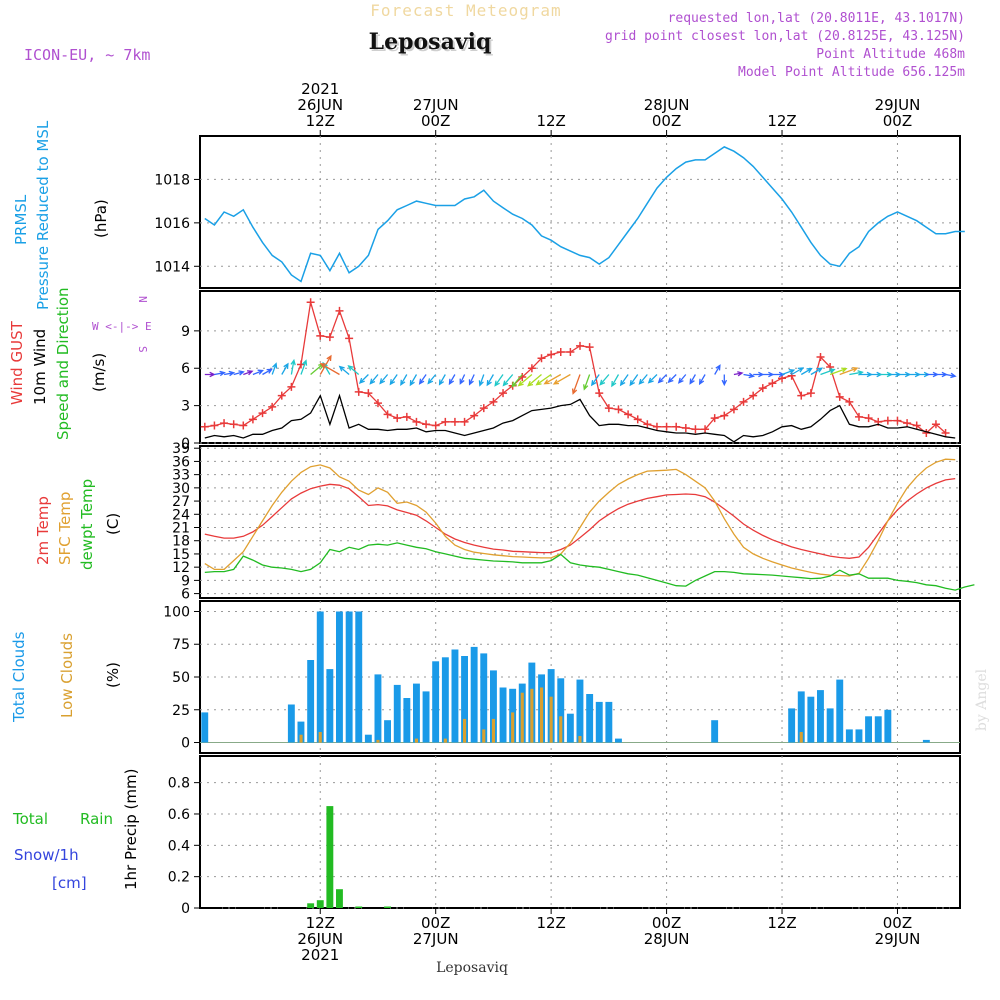  Describe the element at coordinates (185, 369) in the screenshot. I see `y-tick-label-wind: 6` at that location.